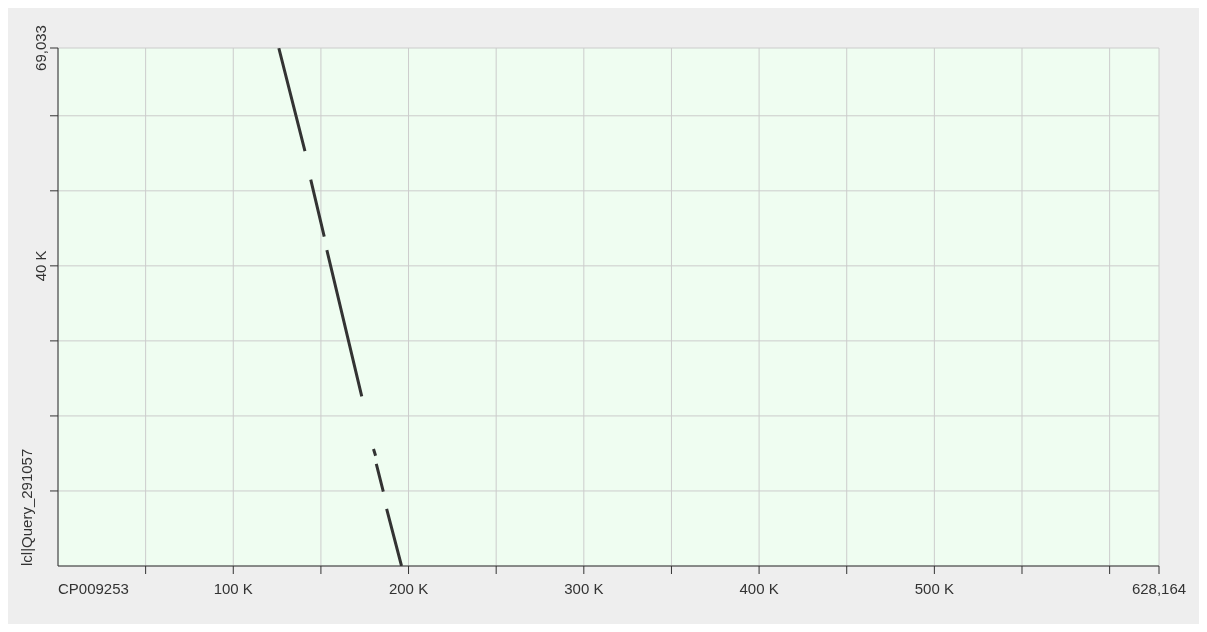 This screenshot has height=632, width=1207. I want to click on x-tick-label: 400 K, so click(759, 588).